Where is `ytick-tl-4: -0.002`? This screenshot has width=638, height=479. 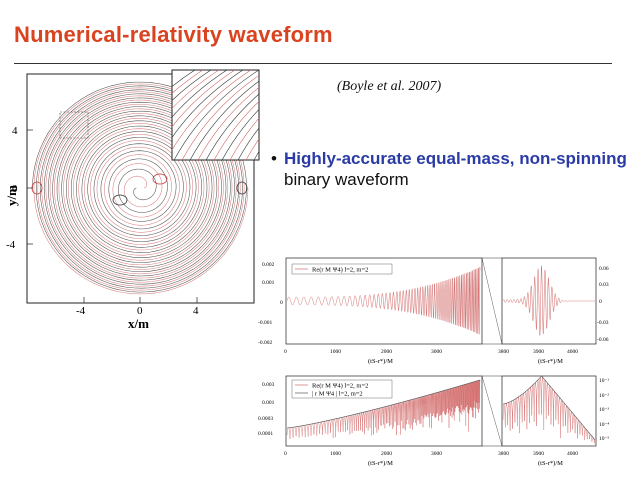
ytick-tl-4: -0.002 is located at coordinates (265, 343).